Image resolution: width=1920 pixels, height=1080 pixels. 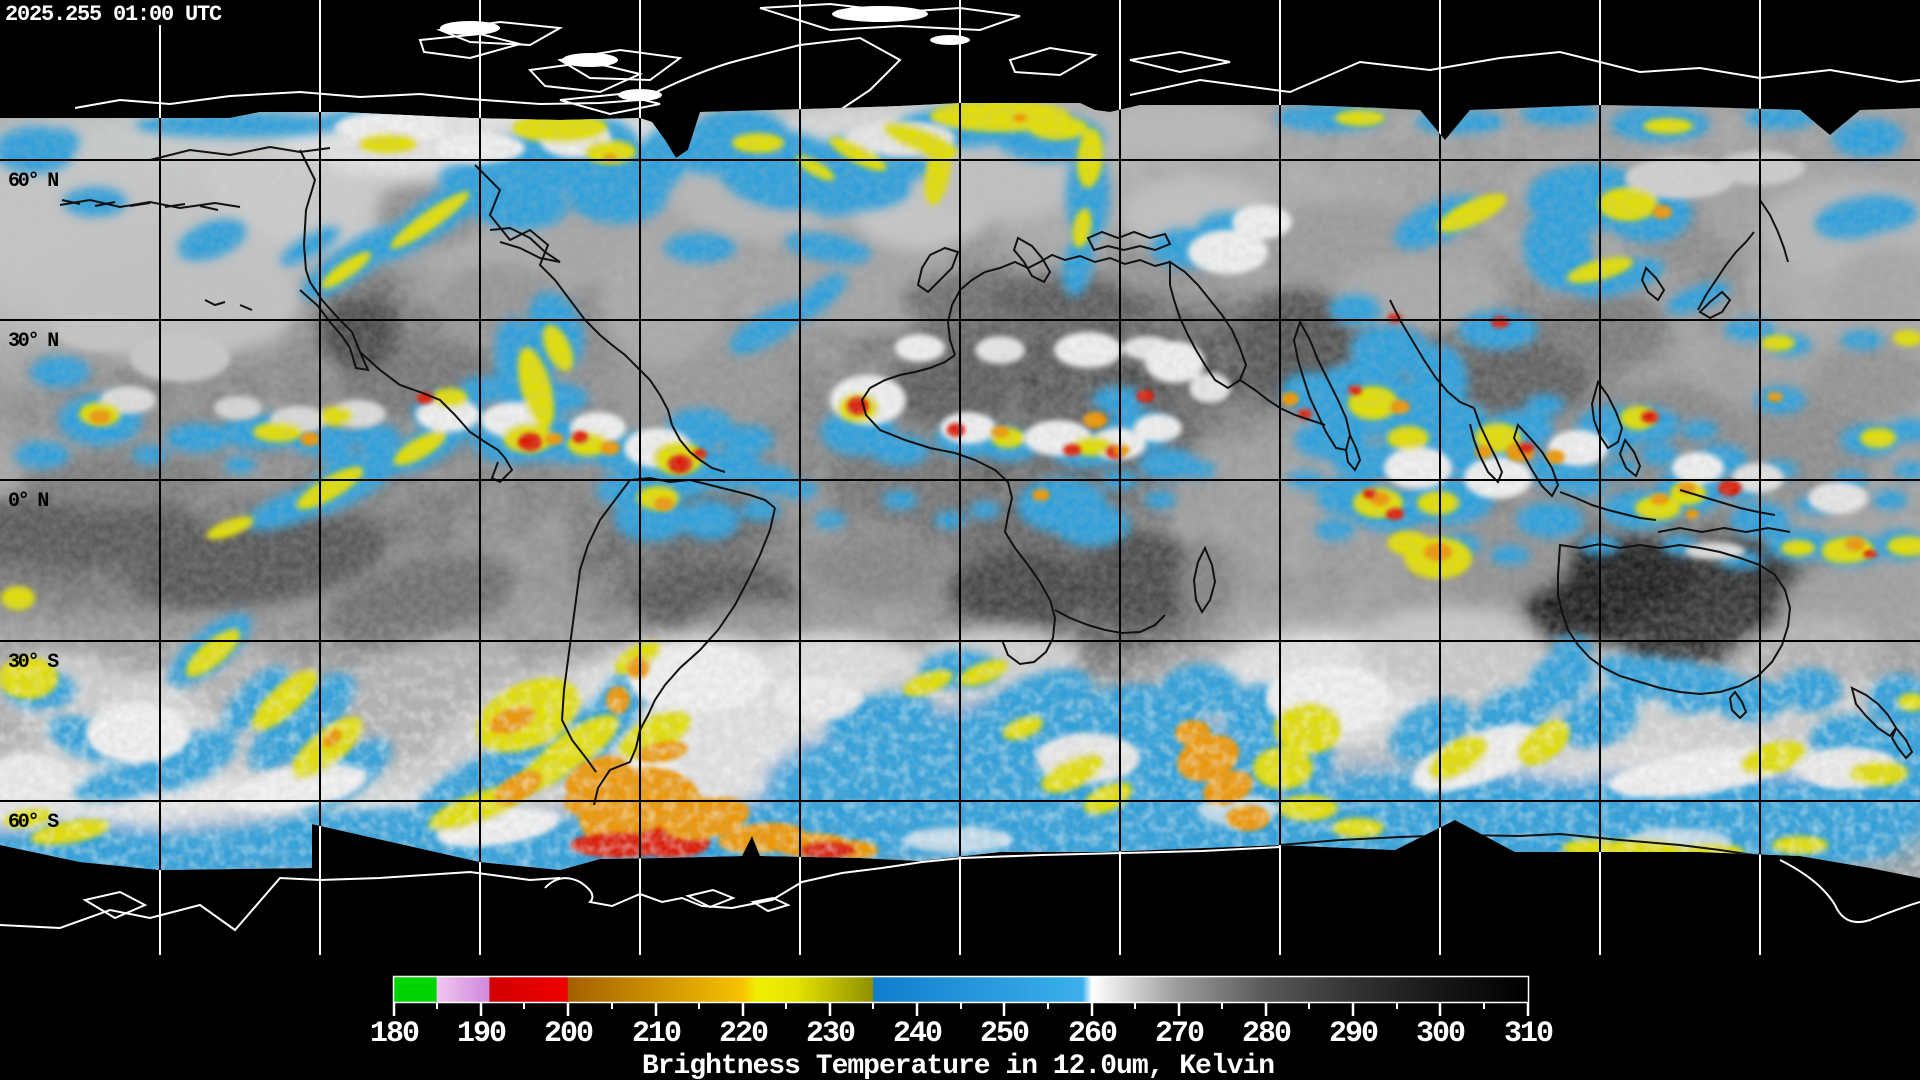 What do you see at coordinates (830, 1034) in the screenshot?
I see `svg-text: 230` at bounding box center [830, 1034].